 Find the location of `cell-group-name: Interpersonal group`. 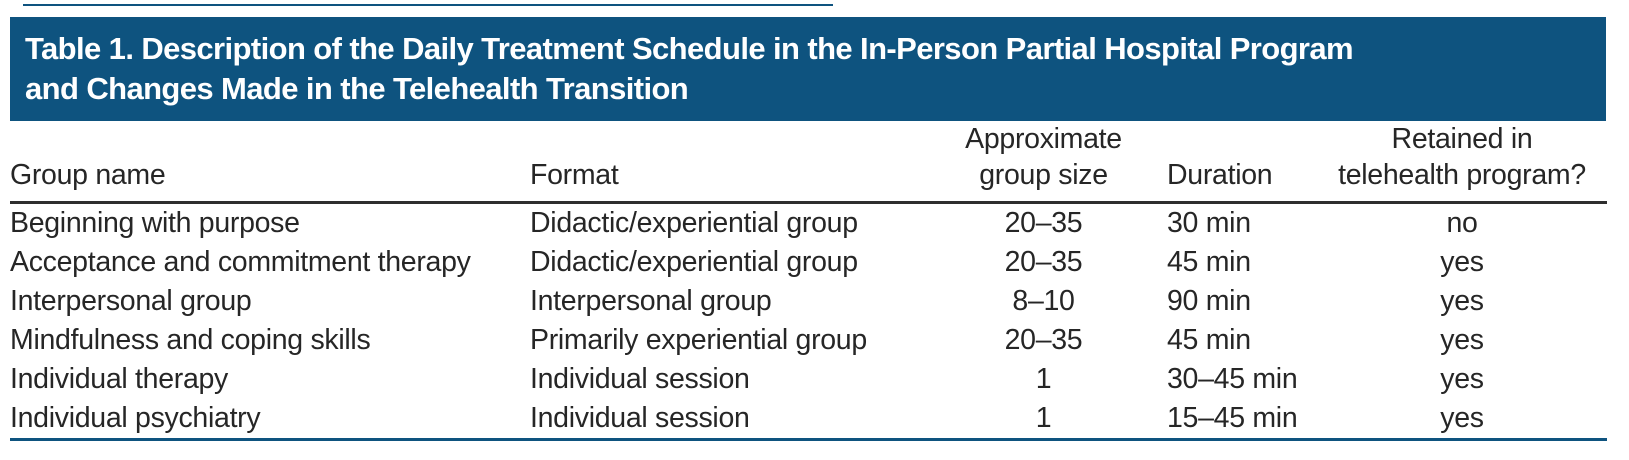

cell-group-name: Interpersonal group is located at coordinates (131, 301).